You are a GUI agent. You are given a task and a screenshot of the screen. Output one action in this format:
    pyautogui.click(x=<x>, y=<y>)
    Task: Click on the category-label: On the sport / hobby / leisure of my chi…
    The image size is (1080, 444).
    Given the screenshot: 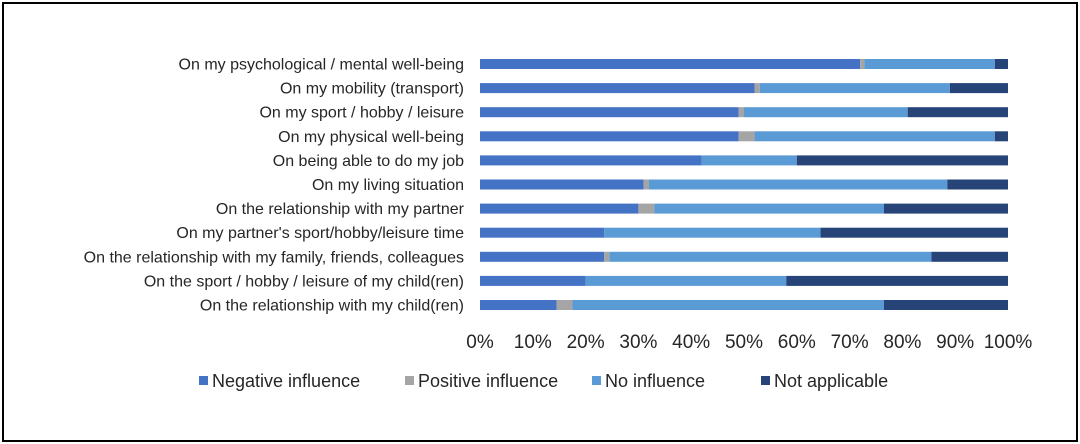 What is the action you would take?
    pyautogui.click(x=304, y=281)
    